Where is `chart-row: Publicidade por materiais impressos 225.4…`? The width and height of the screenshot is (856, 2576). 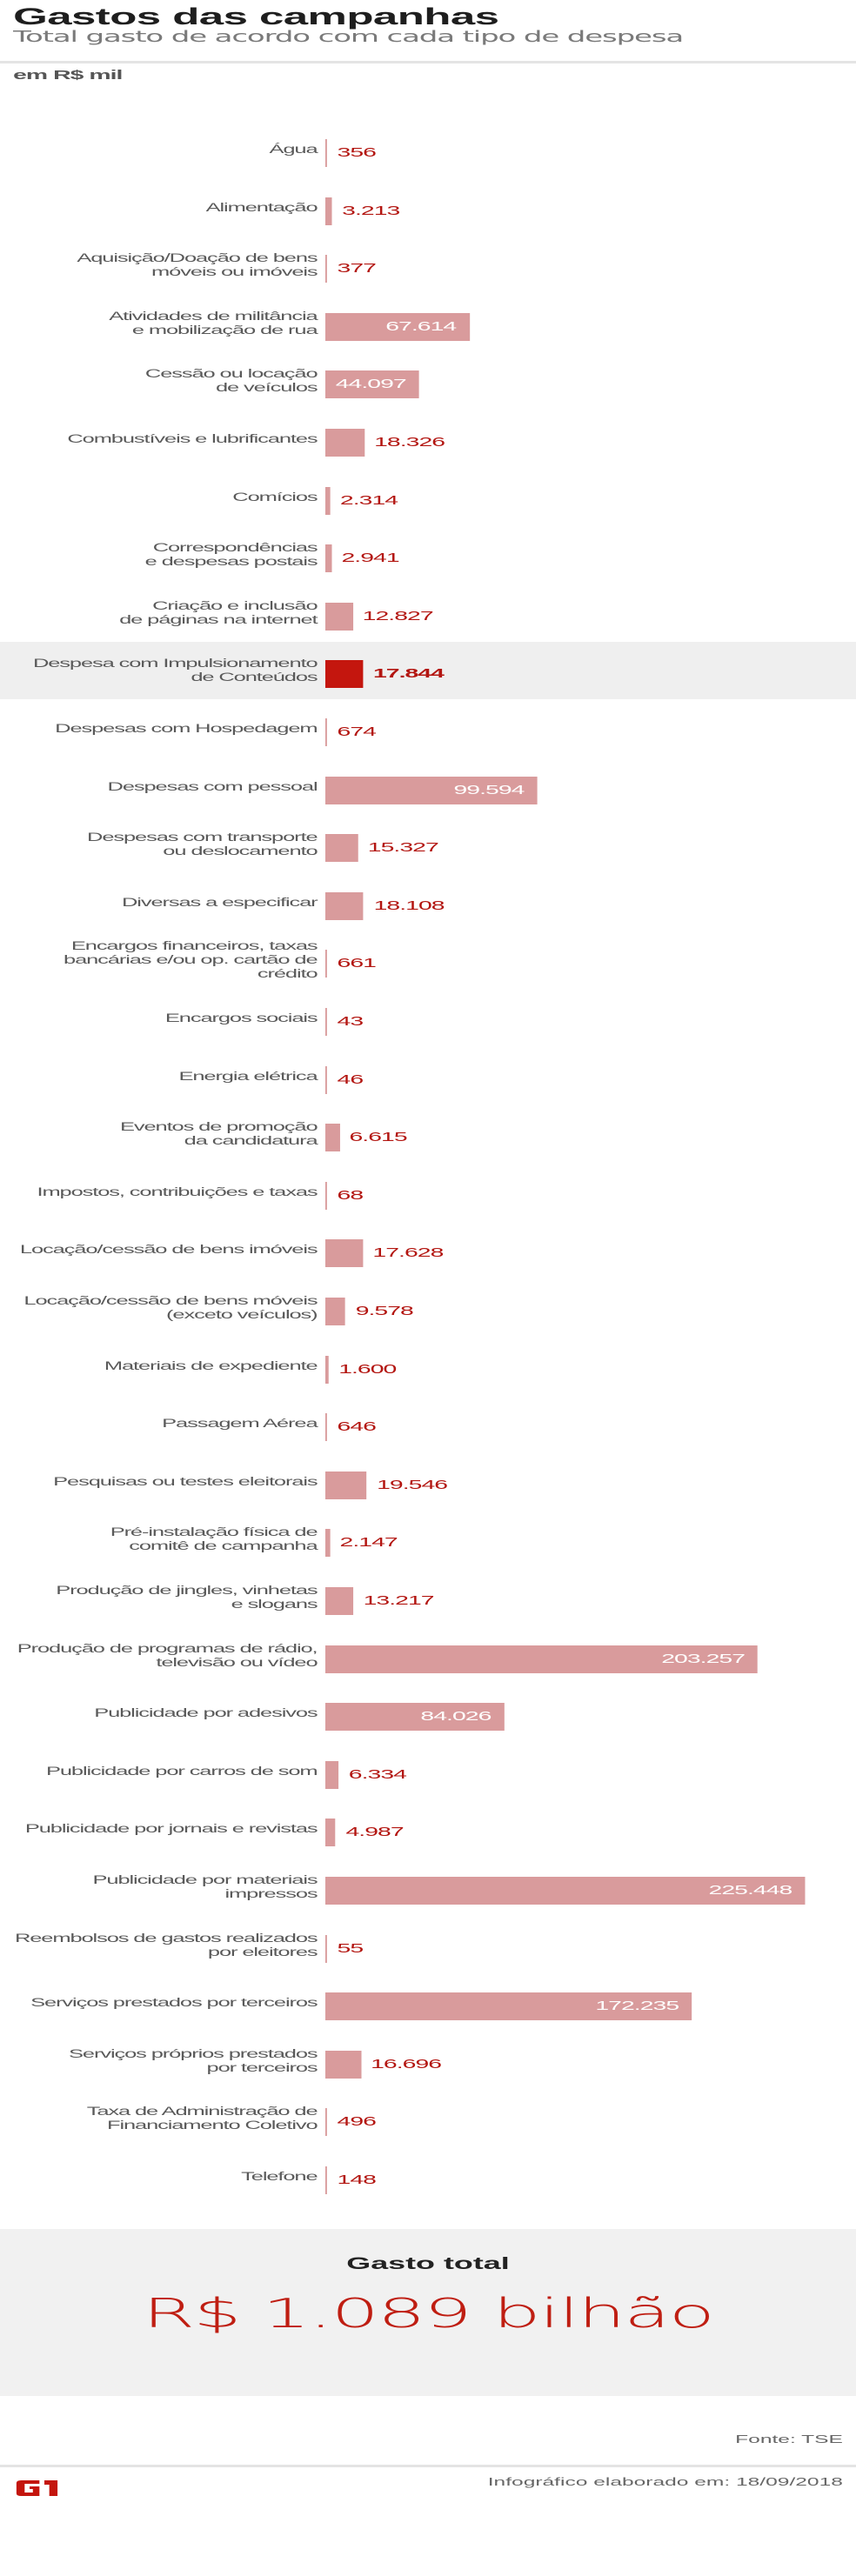
chart-row: Publicidade por materiais impressos 225.4… is located at coordinates (428, 1887).